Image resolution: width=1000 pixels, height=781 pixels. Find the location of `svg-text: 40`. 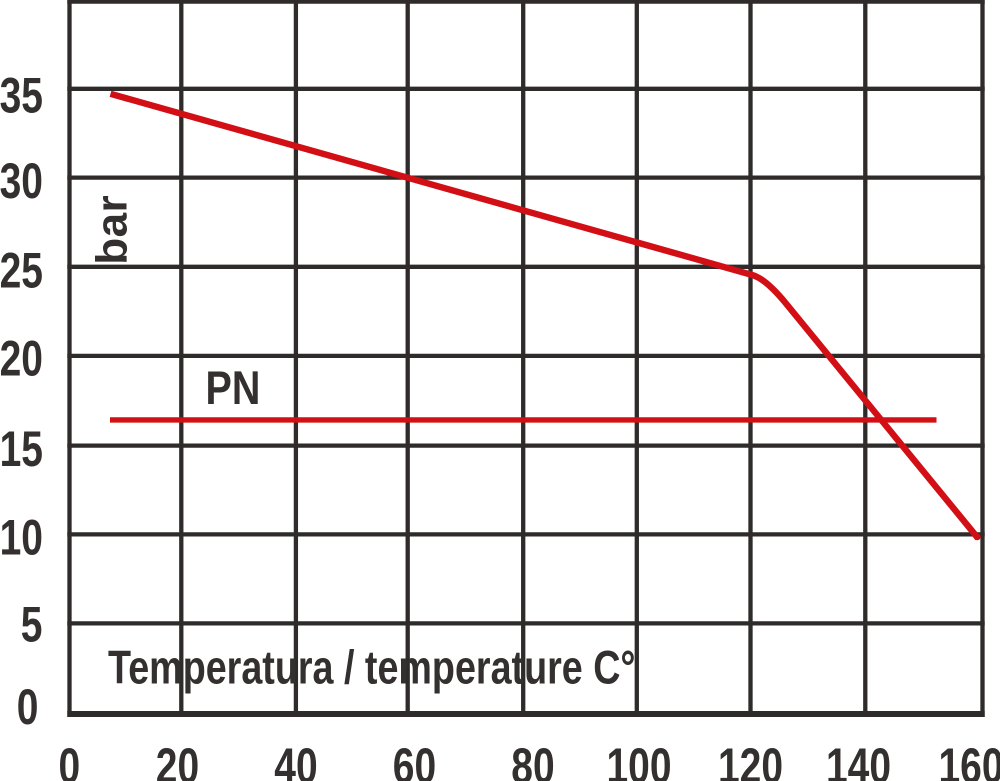

svg-text: 40 is located at coordinates (295, 759).